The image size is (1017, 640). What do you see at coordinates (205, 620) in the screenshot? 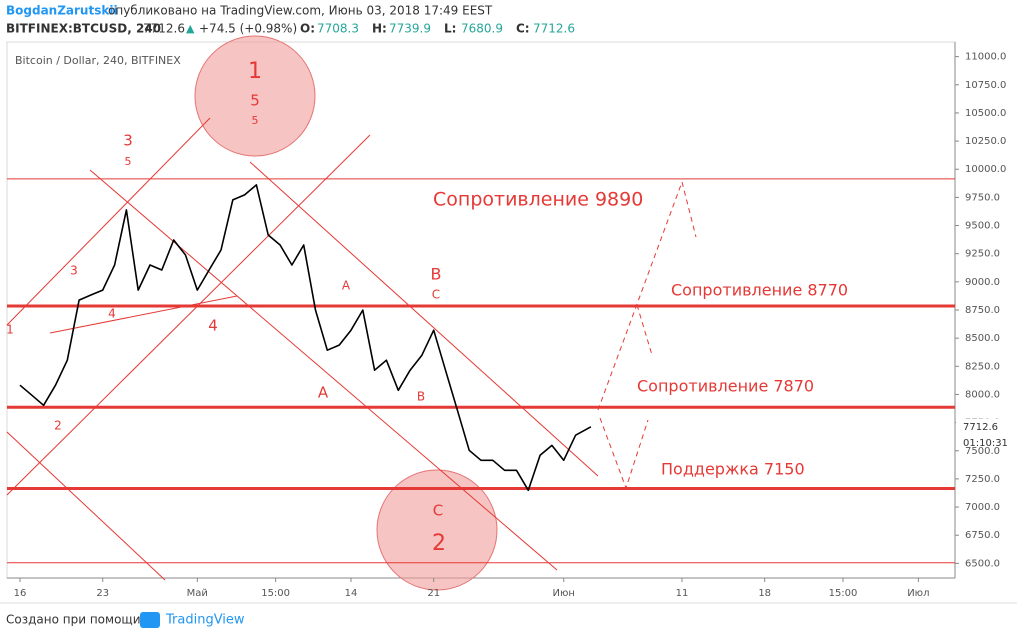
I see `footer-brand: TradingView` at bounding box center [205, 620].